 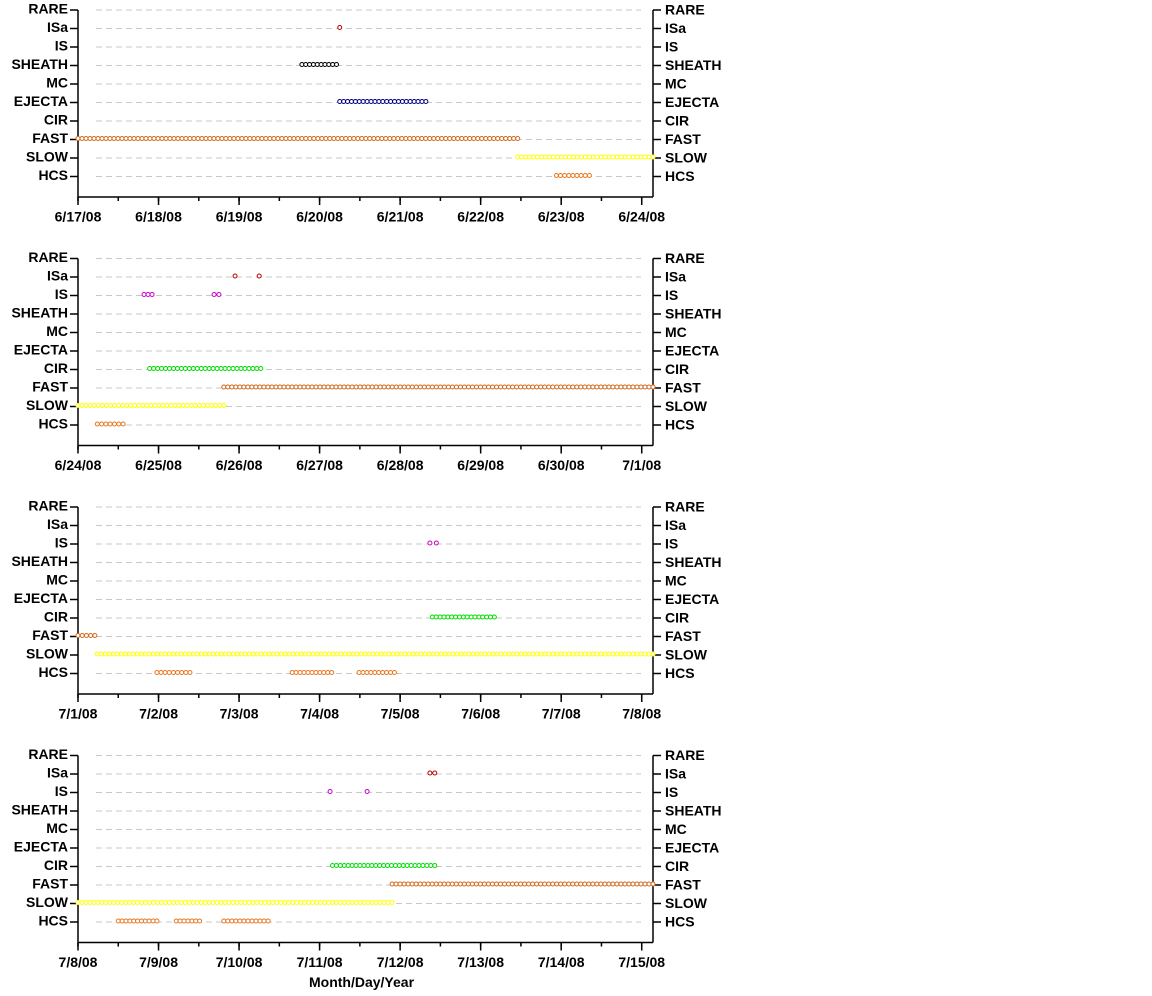 What do you see at coordinates (158, 962) in the screenshot?
I see `x-tick-label: 7/9/08` at bounding box center [158, 962].